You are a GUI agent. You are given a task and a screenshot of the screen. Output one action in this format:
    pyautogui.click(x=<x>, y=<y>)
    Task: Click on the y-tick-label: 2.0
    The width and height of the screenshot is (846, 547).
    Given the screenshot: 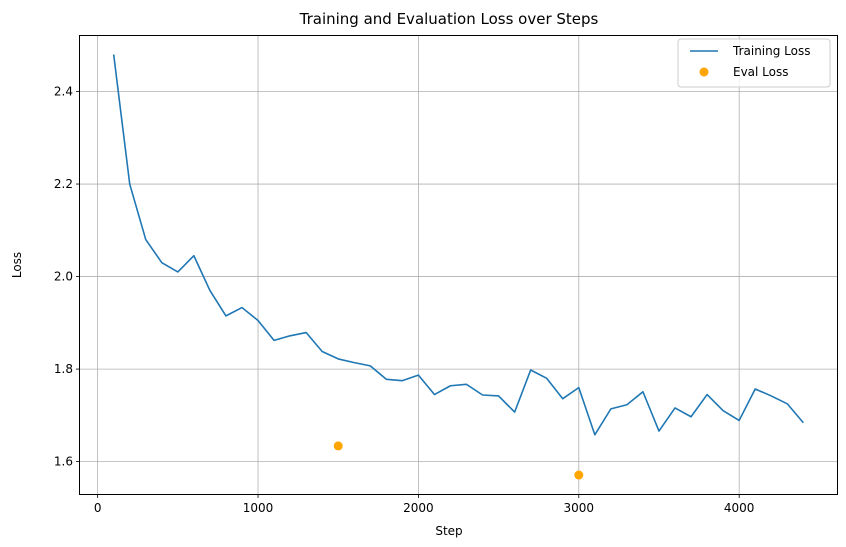 What is the action you would take?
    pyautogui.click(x=63, y=277)
    